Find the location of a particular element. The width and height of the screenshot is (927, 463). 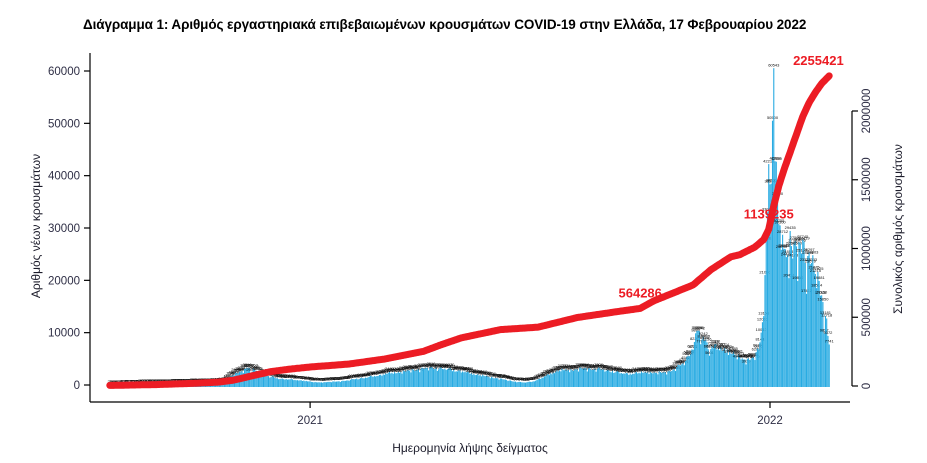

bar-value-label: 308 is located at coordinates (179, 380).